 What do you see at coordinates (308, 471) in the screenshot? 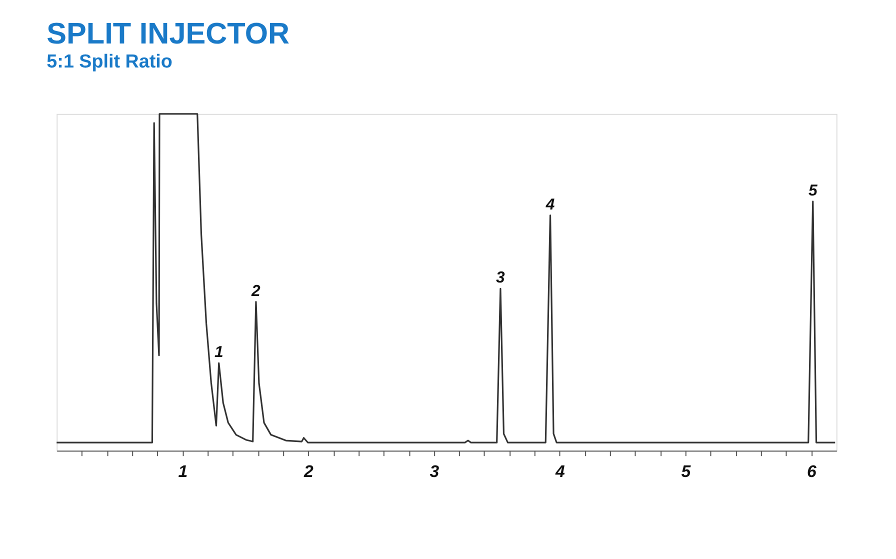
I see `x-tick-label: 2` at bounding box center [308, 471].